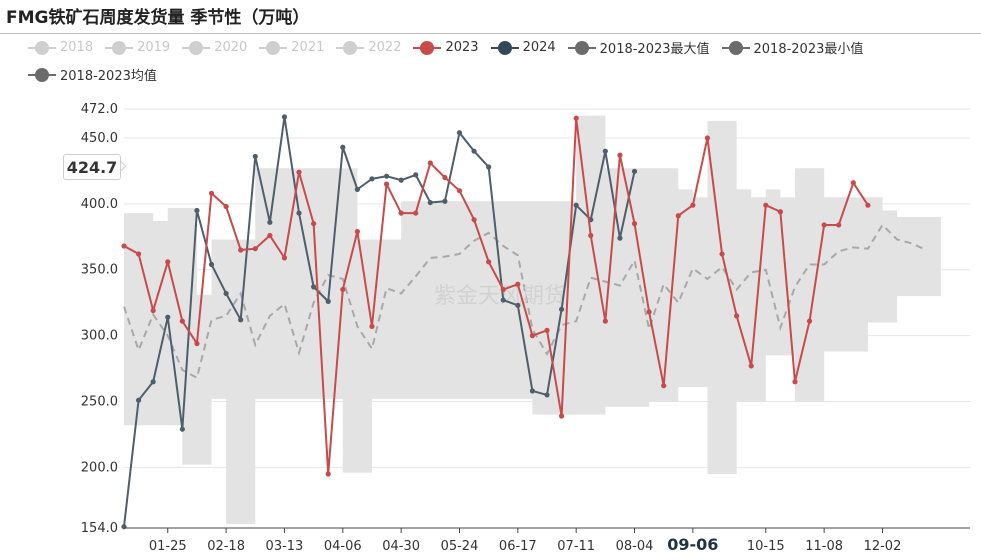  What do you see at coordinates (539, 47) in the screenshot?
I see `legend-label: 2024` at bounding box center [539, 47].